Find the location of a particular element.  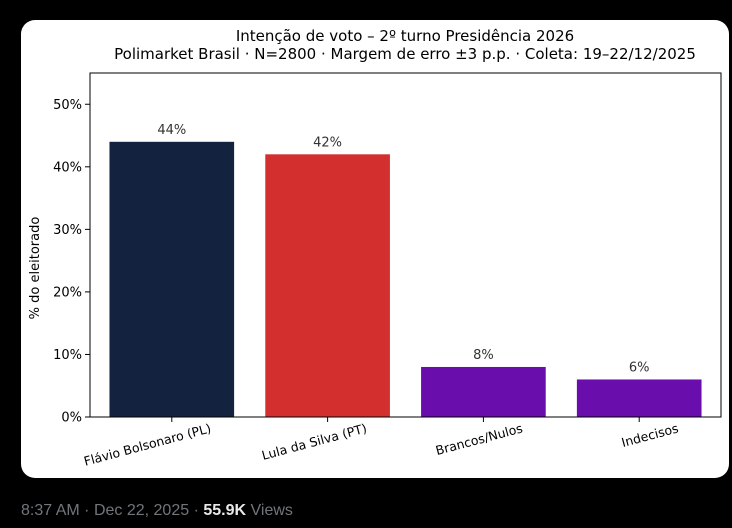

x-tick-label: Brancos/Nulos is located at coordinates (479, 439).